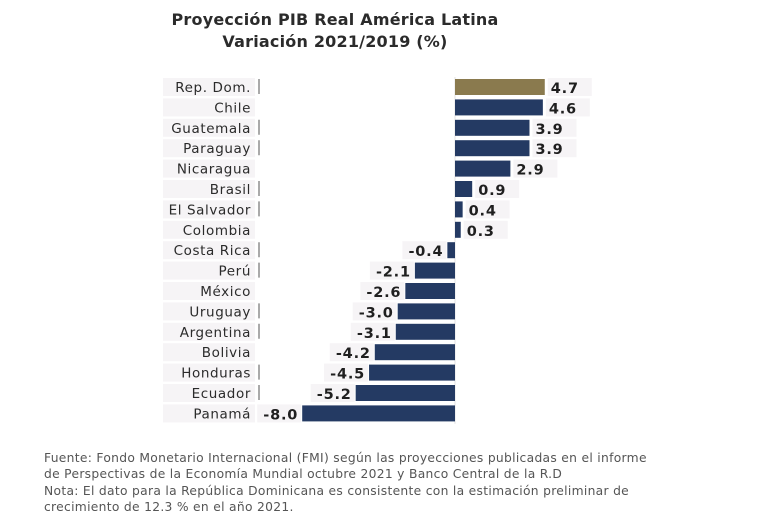 Image resolution: width=780 pixels, height=528 pixels. Describe the element at coordinates (217, 149) in the screenshot. I see `category-label: Paraguay` at that location.